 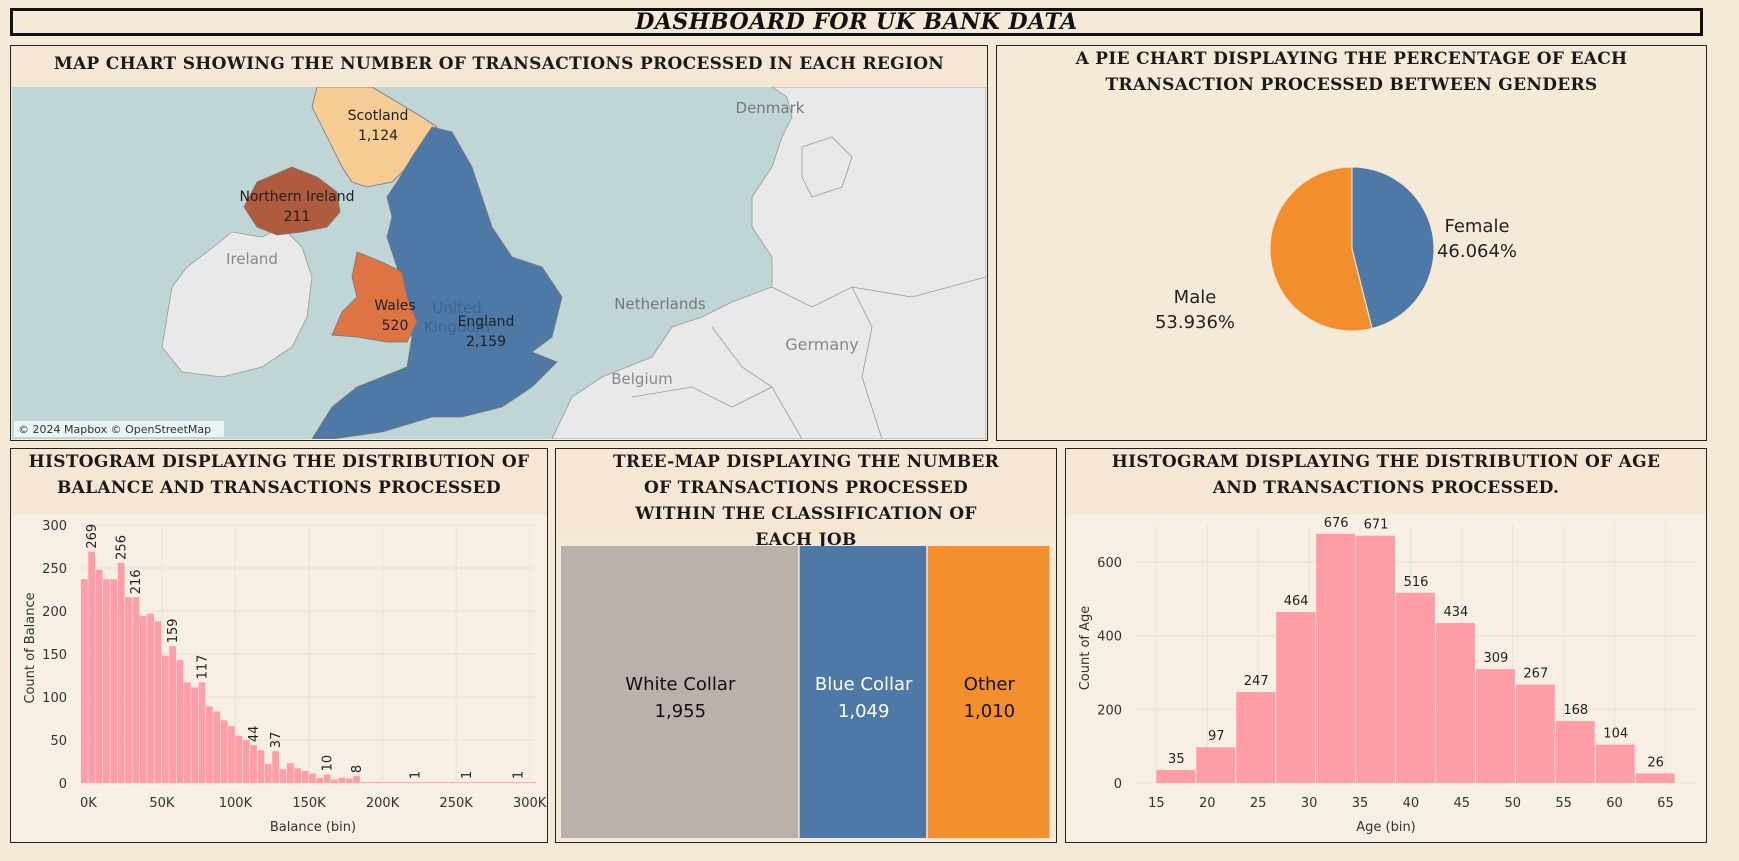 I want to click on dashboard-title: DASHBOARD FOR UK BANK DATA, so click(x=856, y=22).